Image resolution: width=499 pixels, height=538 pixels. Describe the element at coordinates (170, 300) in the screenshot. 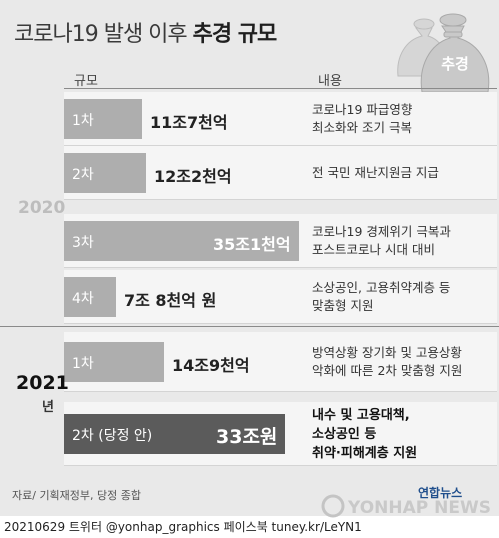

I see `value-label: 7조 8천억 원` at that location.